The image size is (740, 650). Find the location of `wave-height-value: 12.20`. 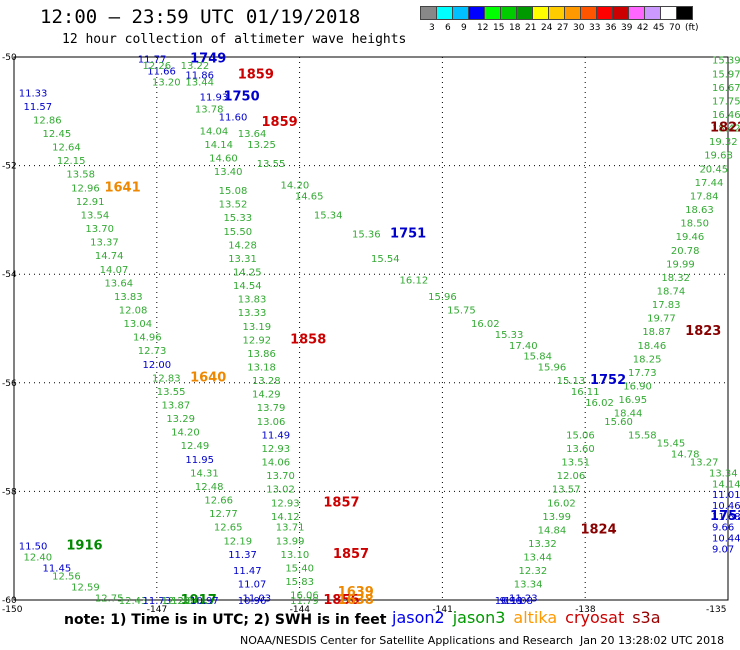

wave-height-value: 12.20 is located at coordinates (176, 601).